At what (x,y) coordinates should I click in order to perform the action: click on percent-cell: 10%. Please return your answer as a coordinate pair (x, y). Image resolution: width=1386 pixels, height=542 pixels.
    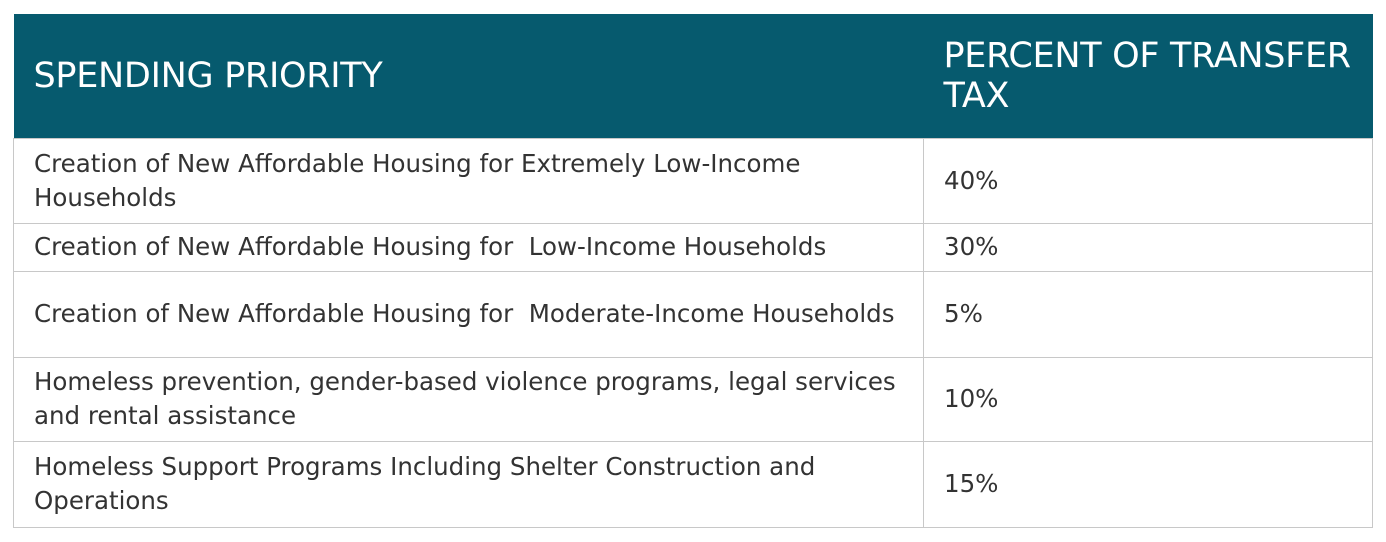
    Looking at the image, I should click on (1148, 399).